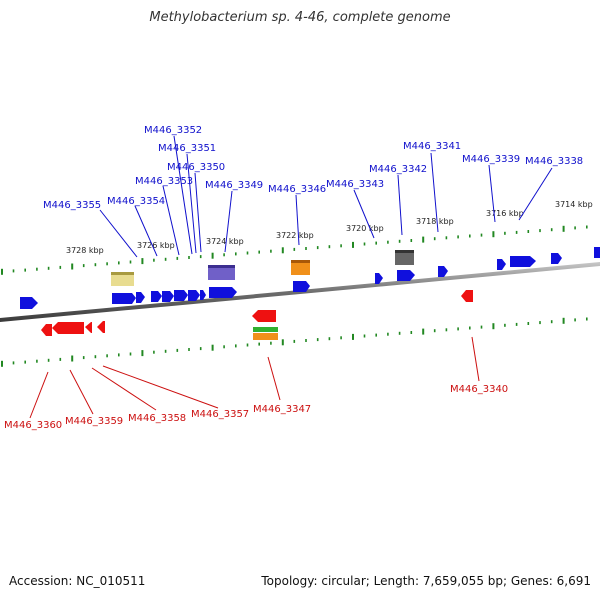  What do you see at coordinates (72, 205) in the screenshot?
I see `gene-label: M446_3355` at bounding box center [72, 205].